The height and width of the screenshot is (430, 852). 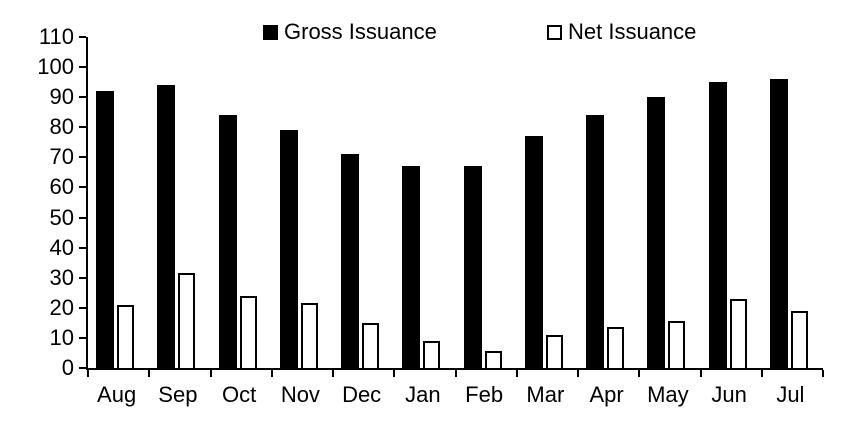 What do you see at coordinates (656, 232) in the screenshot?
I see `bar-gross-issuance-may` at bounding box center [656, 232].